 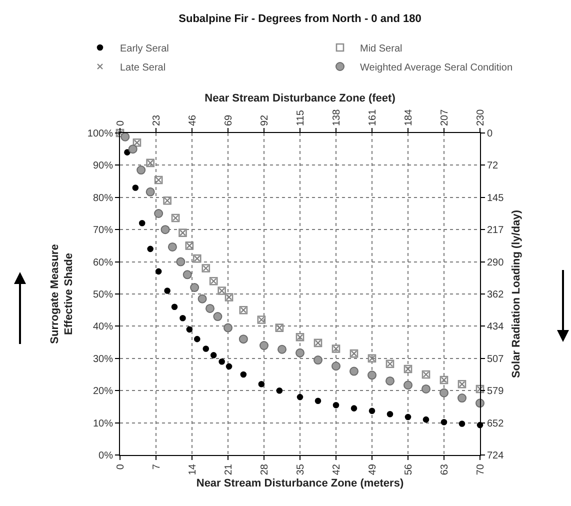 What do you see at coordinates (408, 470) in the screenshot?
I see `x-tick-label: 56` at bounding box center [408, 470].